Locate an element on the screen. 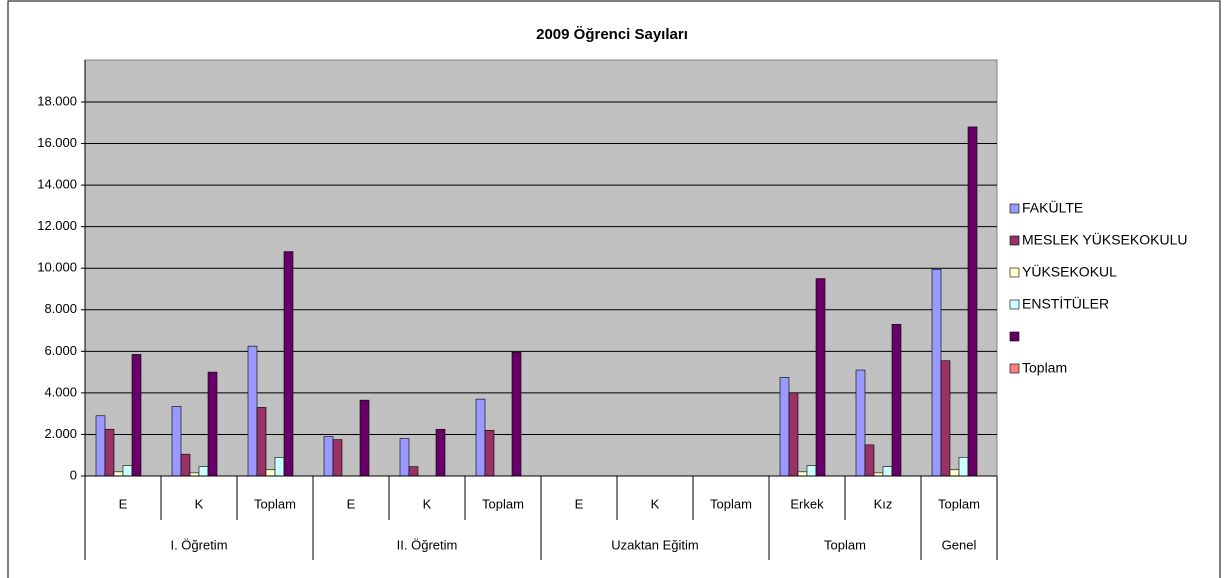 The image size is (1224, 578). y-tick-label: 18.000 is located at coordinates (57, 100).